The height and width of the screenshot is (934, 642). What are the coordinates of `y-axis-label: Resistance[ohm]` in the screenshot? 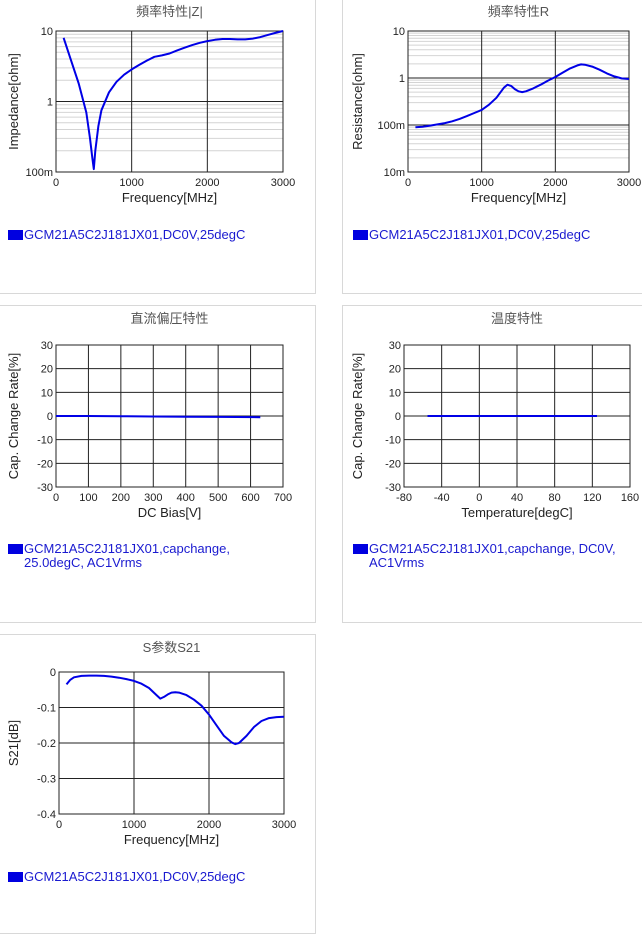 It's located at (357, 101).